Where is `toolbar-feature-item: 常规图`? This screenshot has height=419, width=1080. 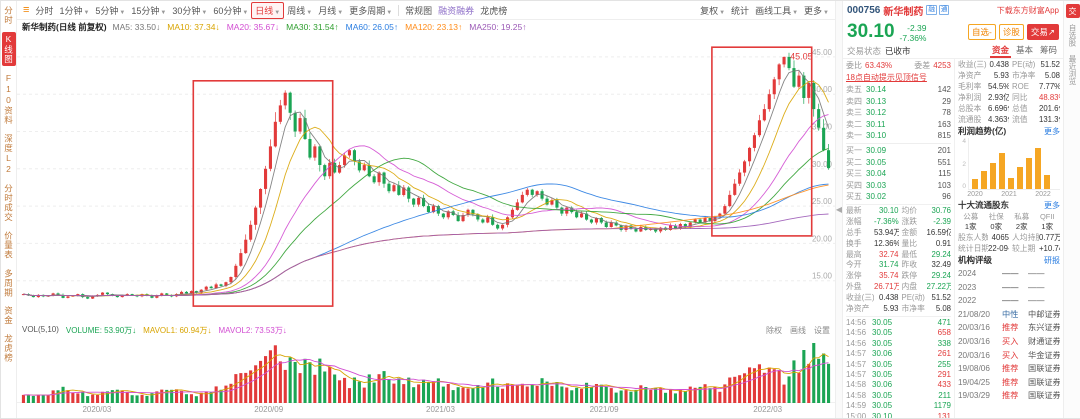 toolbar-feature-item: 常规图 is located at coordinates (419, 10).